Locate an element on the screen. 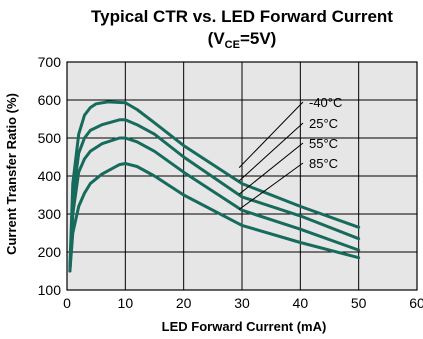 The image size is (423, 339). subtitle-open: (V is located at coordinates (217, 38).